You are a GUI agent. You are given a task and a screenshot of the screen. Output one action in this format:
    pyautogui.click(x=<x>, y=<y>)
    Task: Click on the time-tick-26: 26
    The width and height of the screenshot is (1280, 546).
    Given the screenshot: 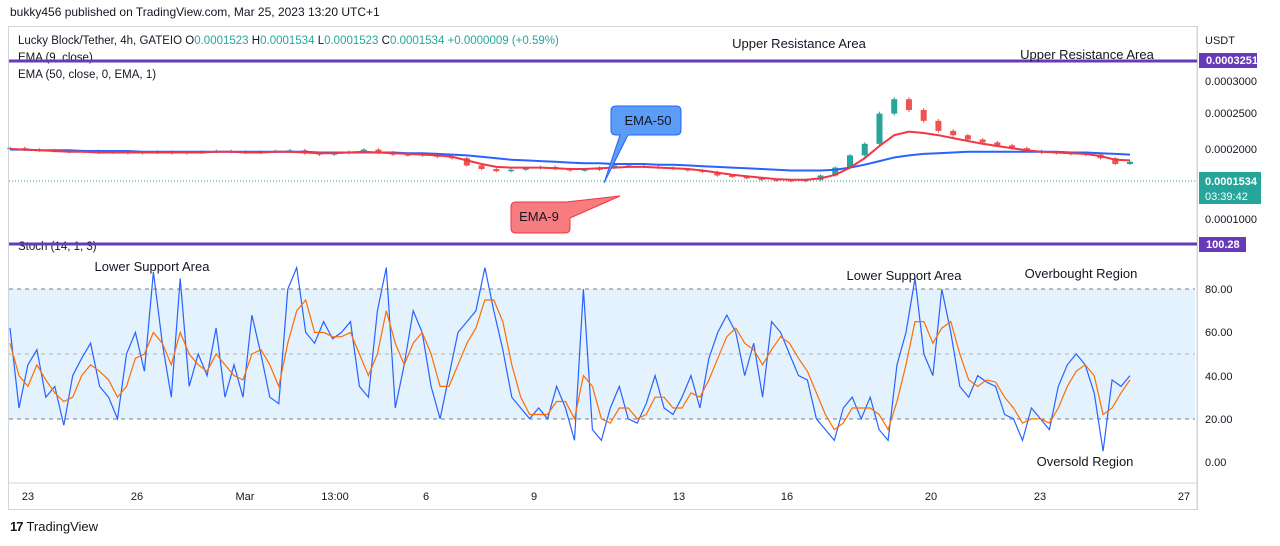 What is the action you would take?
    pyautogui.click(x=137, y=497)
    